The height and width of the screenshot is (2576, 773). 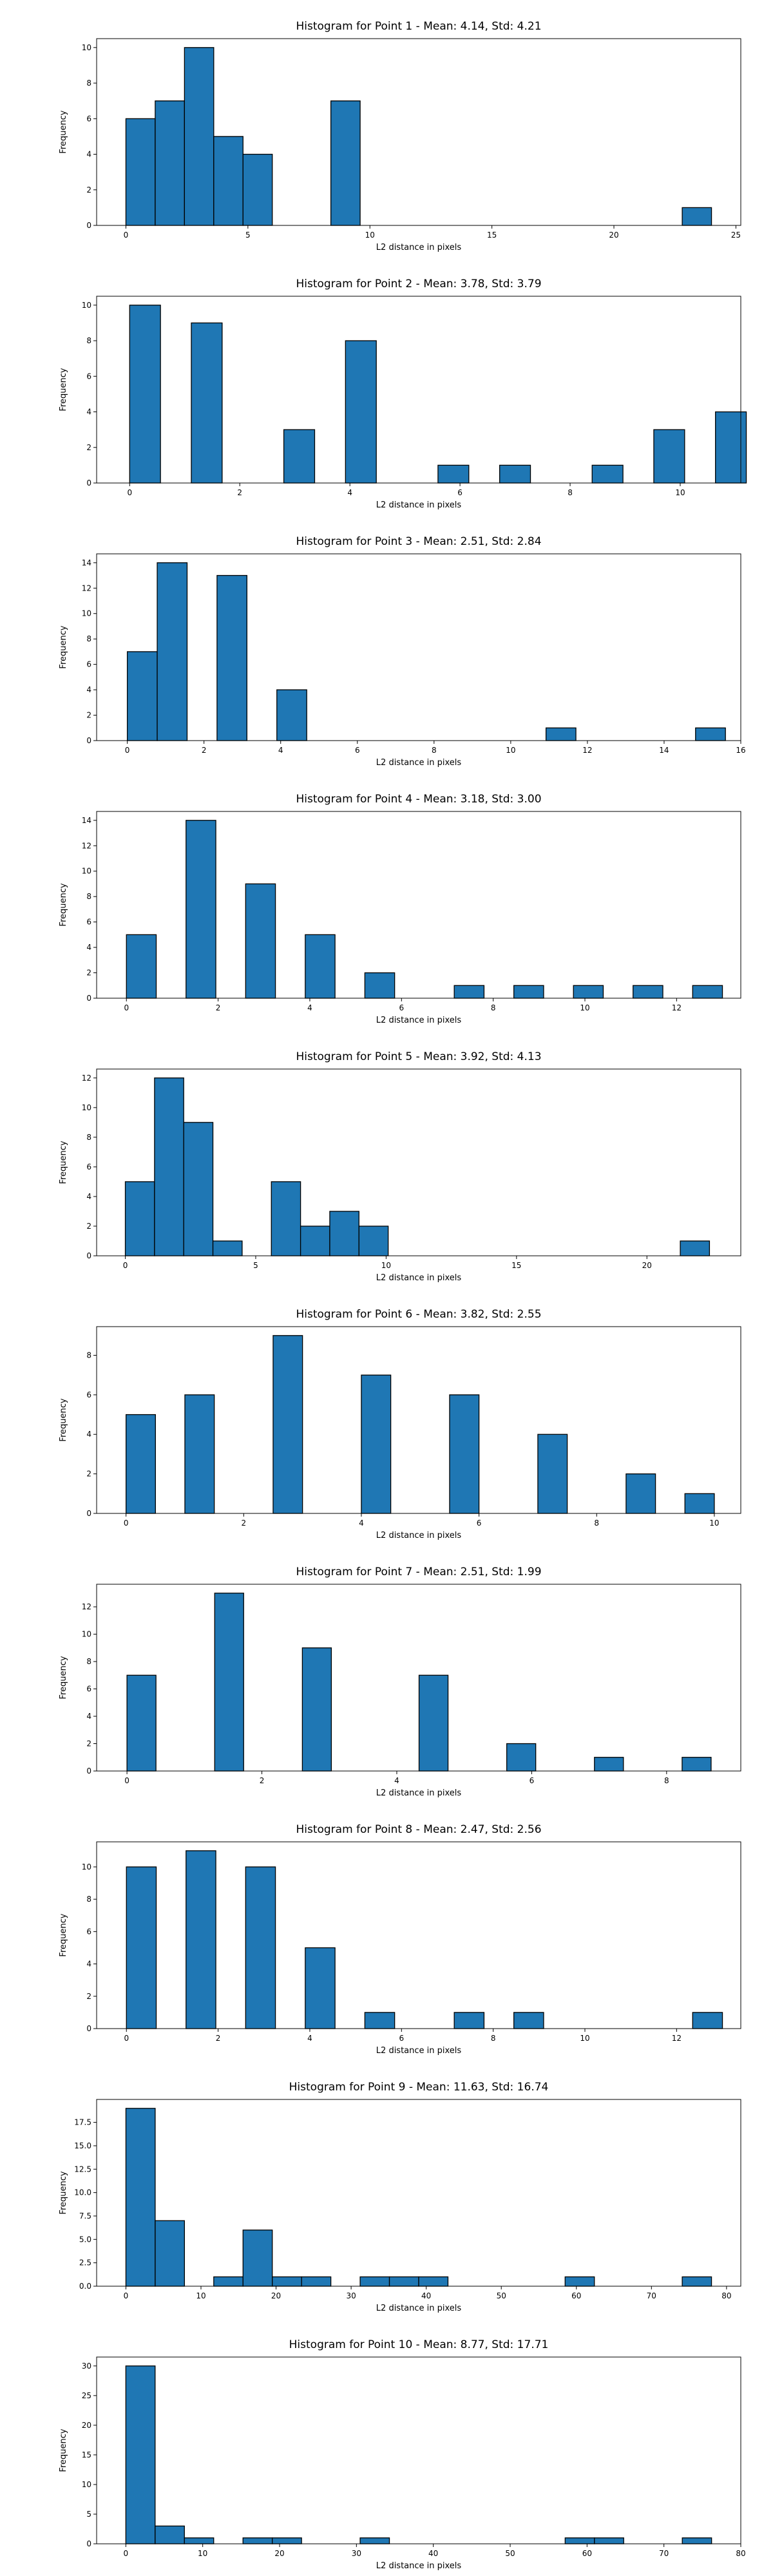 I want to click on y-tick-label: 10.0, so click(x=82, y=2192).